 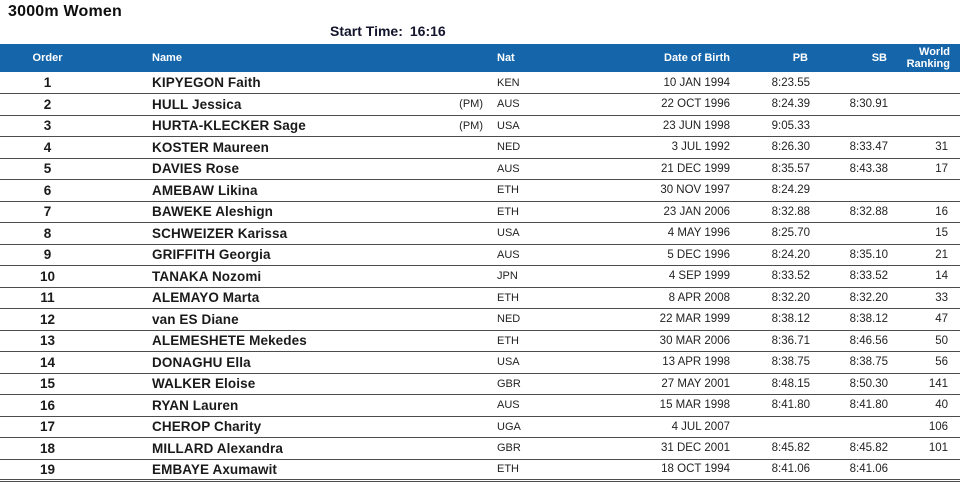 What do you see at coordinates (506, 58) in the screenshot?
I see `header-nat: Nat` at bounding box center [506, 58].